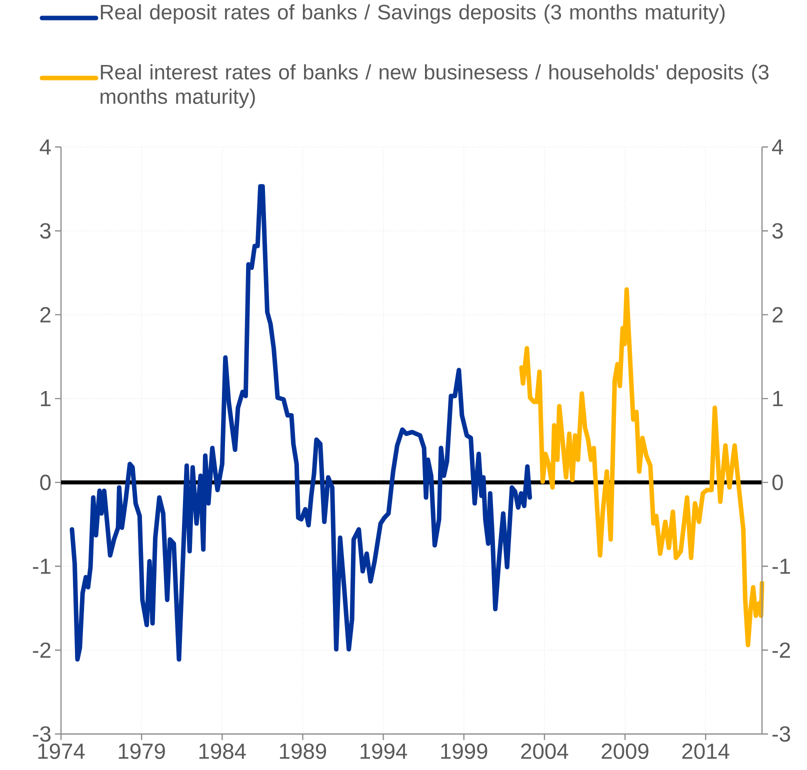 The height and width of the screenshot is (770, 807). What do you see at coordinates (45, 231) in the screenshot?
I see `y-tick-label: 3` at bounding box center [45, 231].